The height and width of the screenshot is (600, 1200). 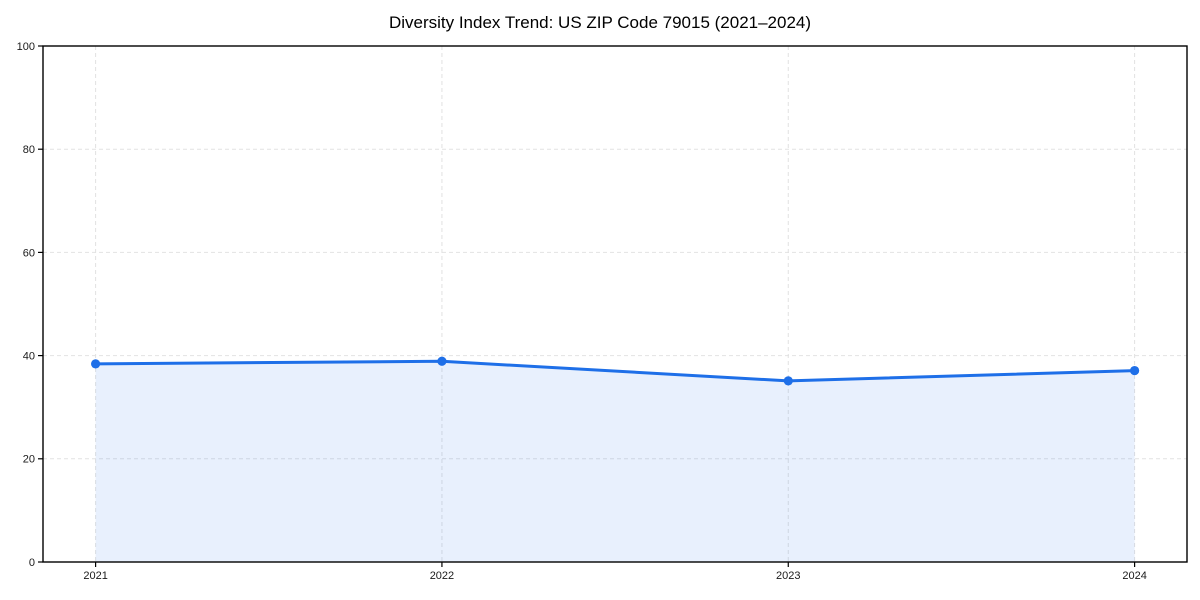 I want to click on y-axis-tick-label: 40, so click(x=29, y=356).